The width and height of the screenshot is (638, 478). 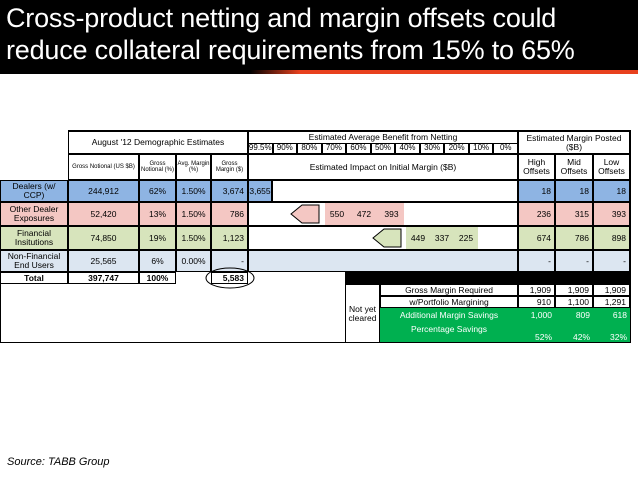 I want to click on benefit-level: 60%, so click(x=358, y=148).